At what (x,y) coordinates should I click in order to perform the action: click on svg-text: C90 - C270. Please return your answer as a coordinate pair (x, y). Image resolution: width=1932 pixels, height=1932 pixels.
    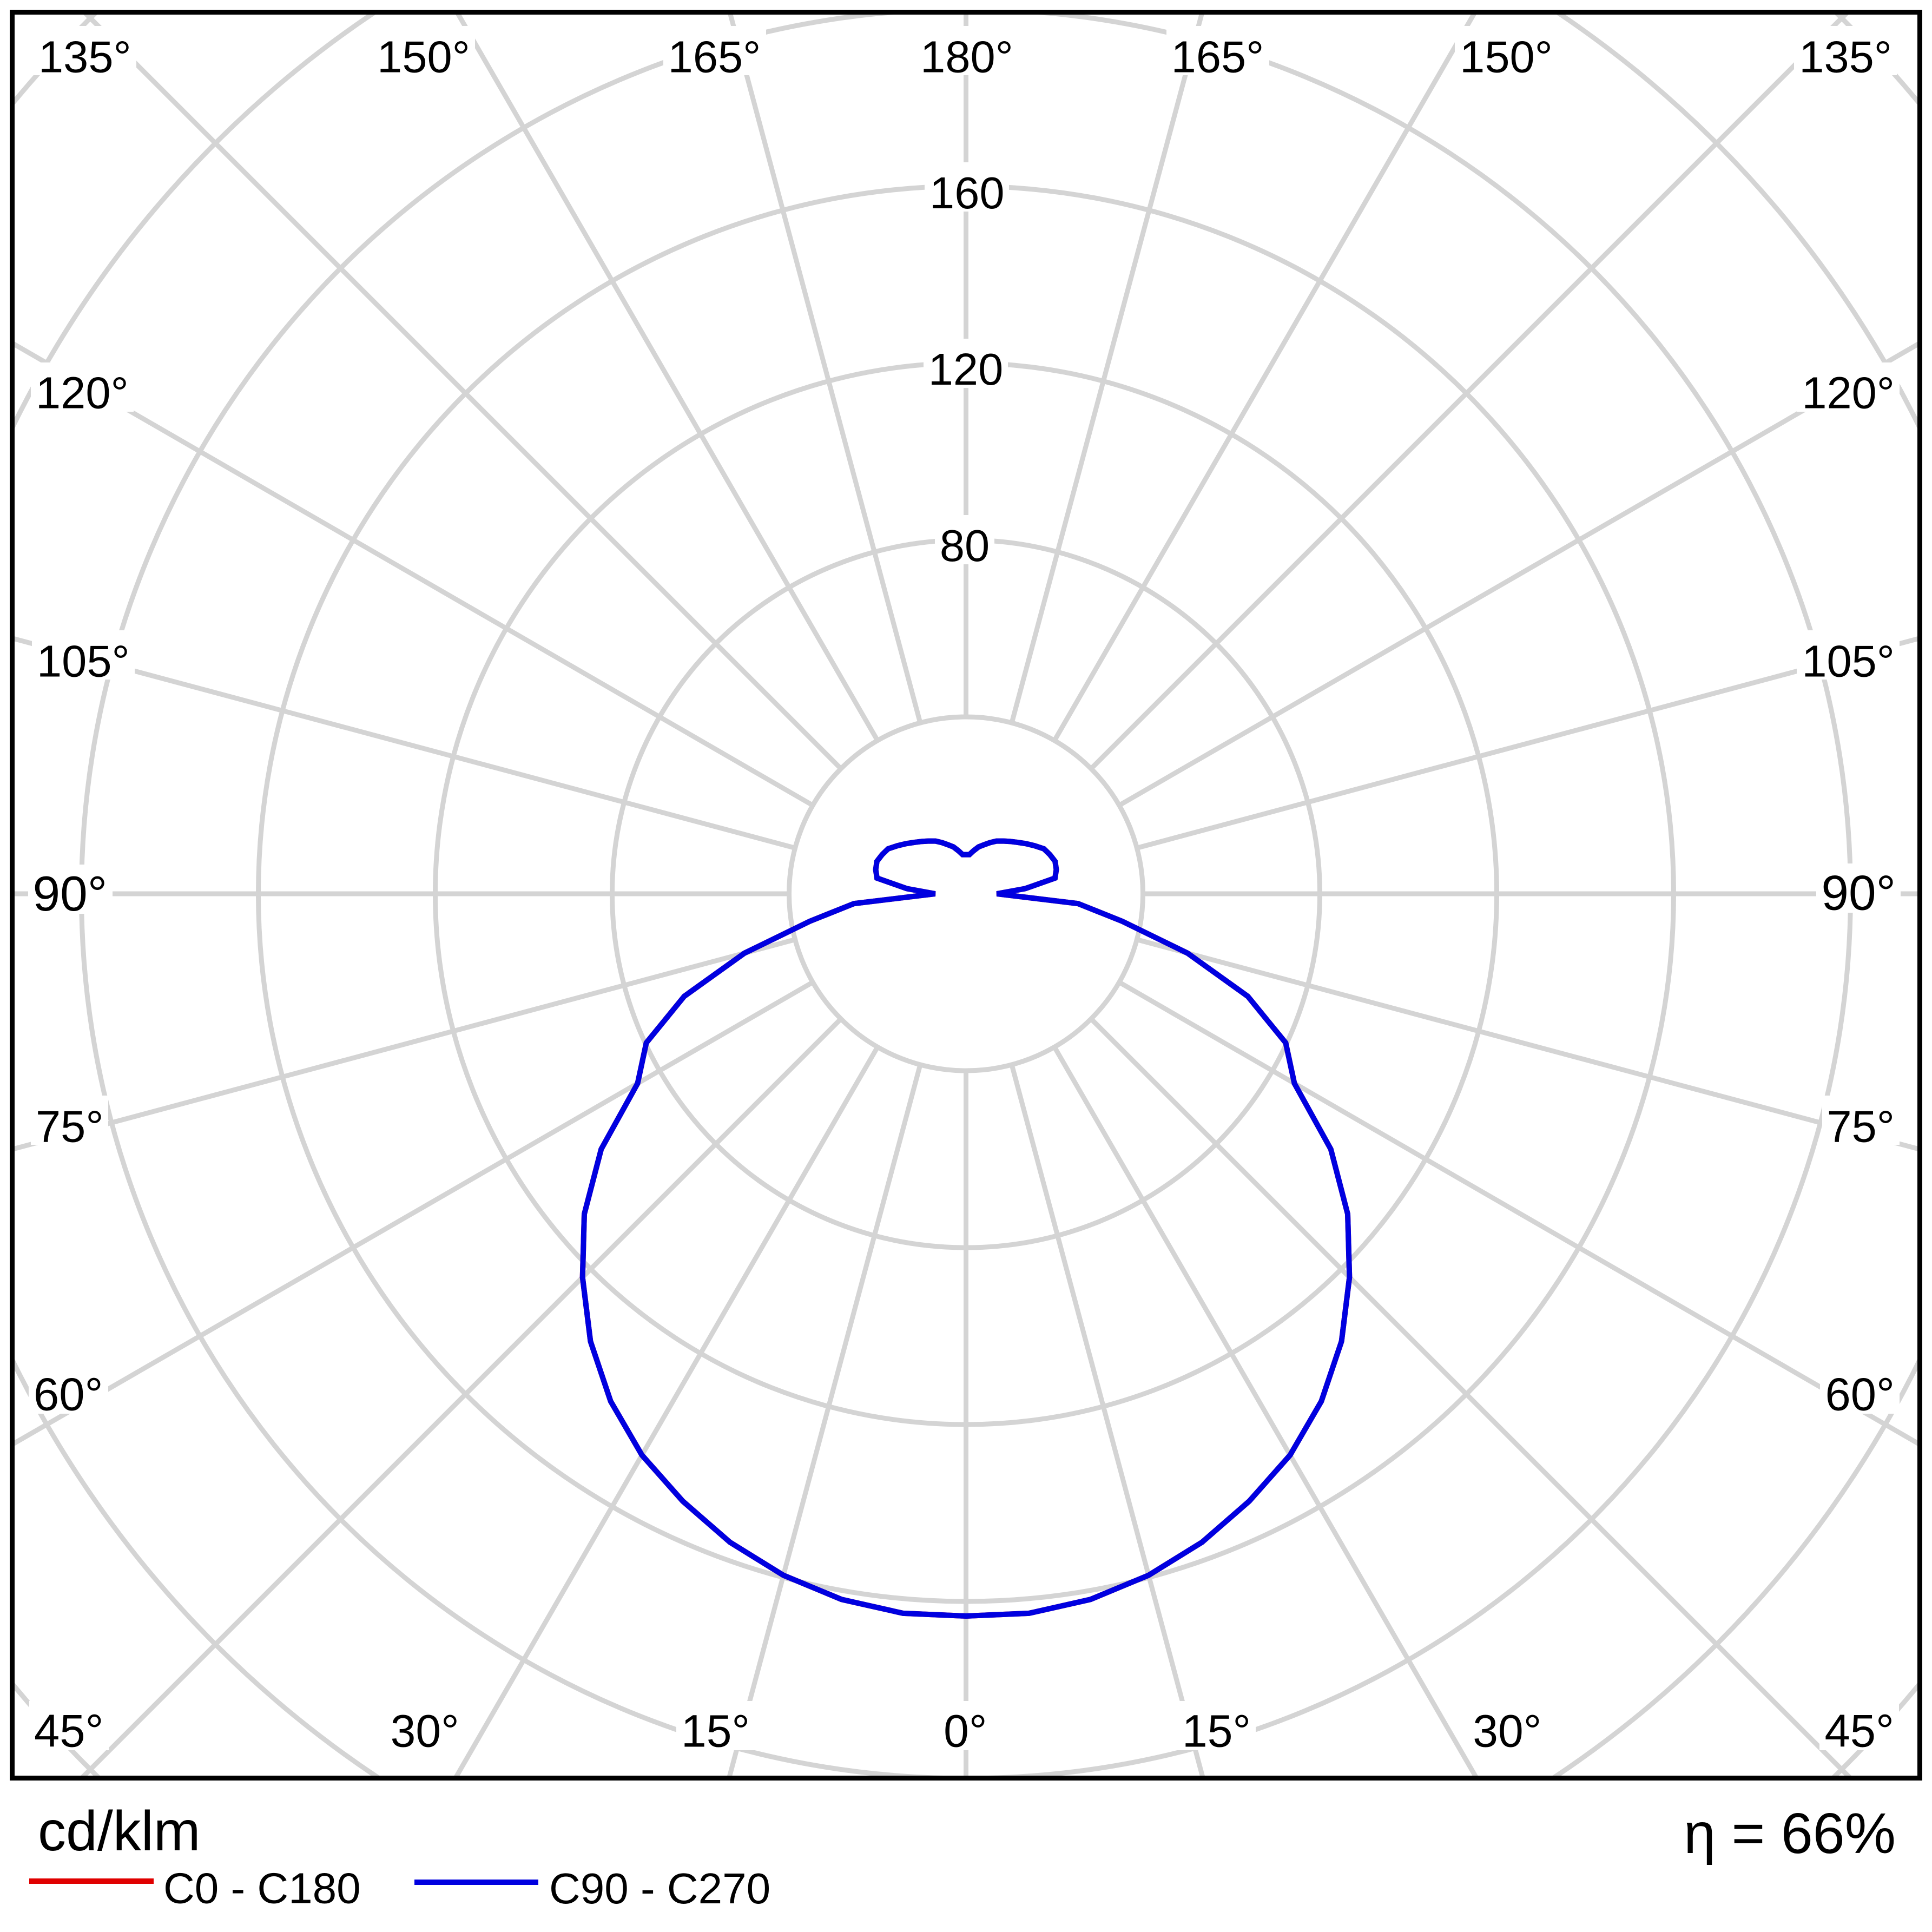
    Looking at the image, I should click on (660, 1888).